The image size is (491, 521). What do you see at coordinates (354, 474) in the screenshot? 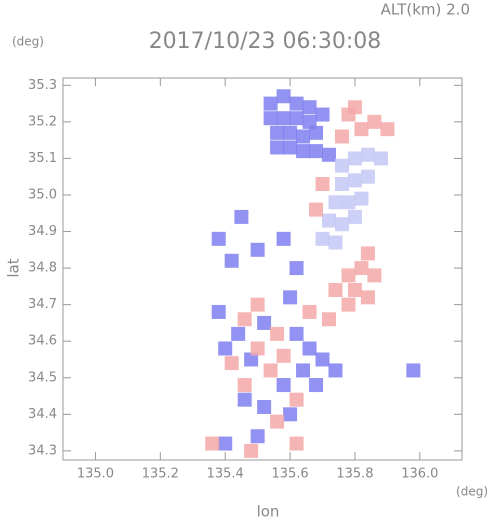
I see `x-tick-label: 135.8` at bounding box center [354, 474].